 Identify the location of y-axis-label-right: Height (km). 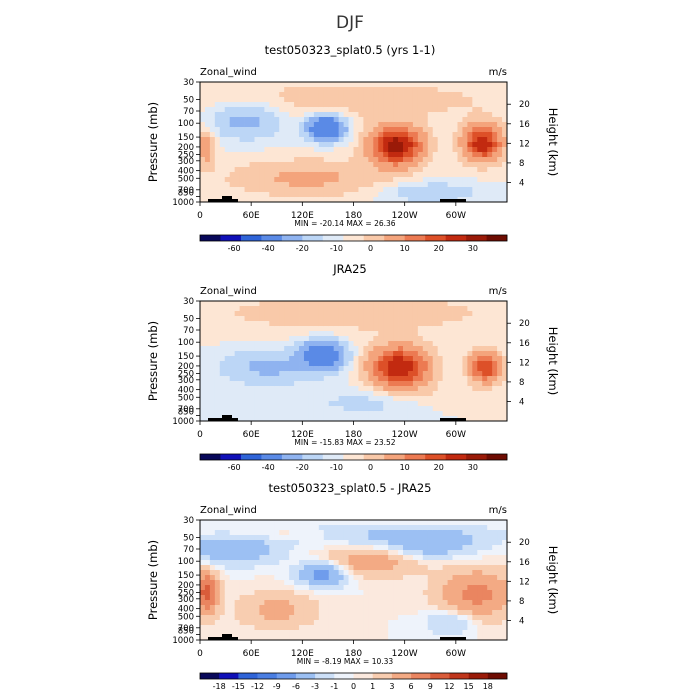
(553, 361).